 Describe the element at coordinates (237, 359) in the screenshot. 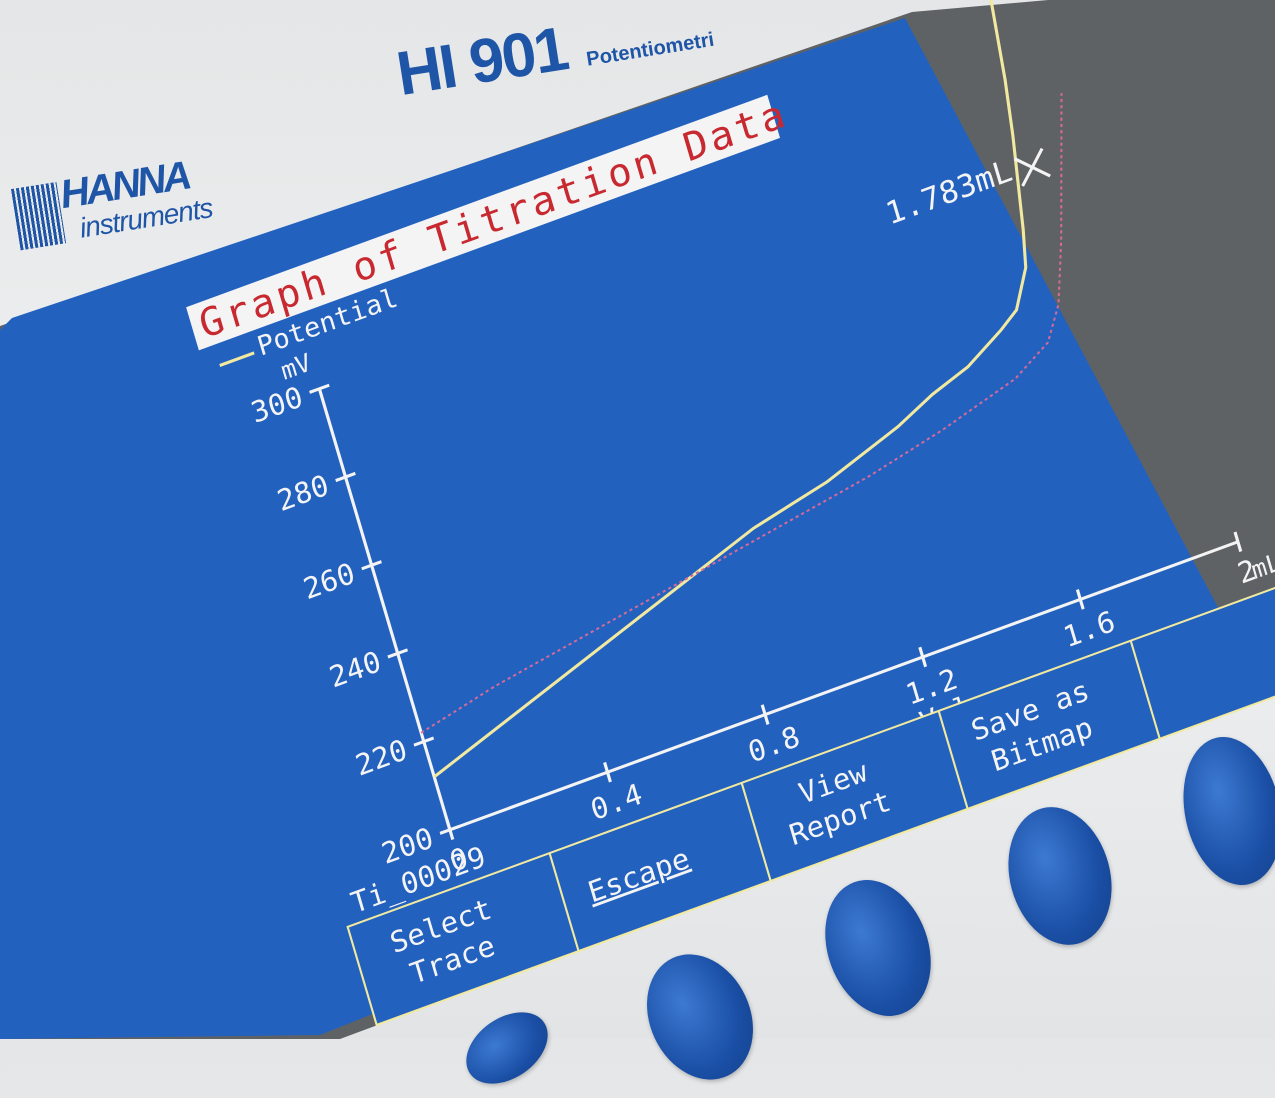

I see `legend-swatch` at that location.